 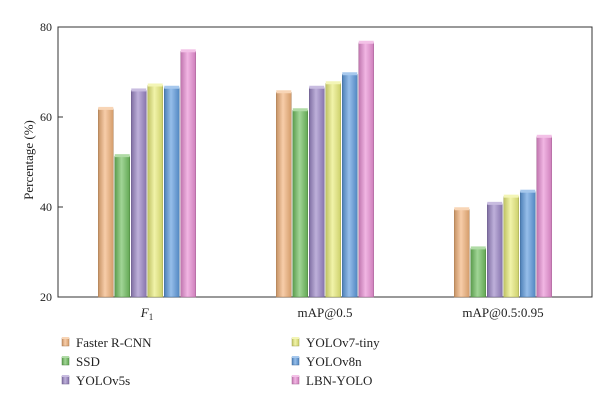 What do you see at coordinates (46, 27) in the screenshot?
I see `y-tick-label: 80` at bounding box center [46, 27].